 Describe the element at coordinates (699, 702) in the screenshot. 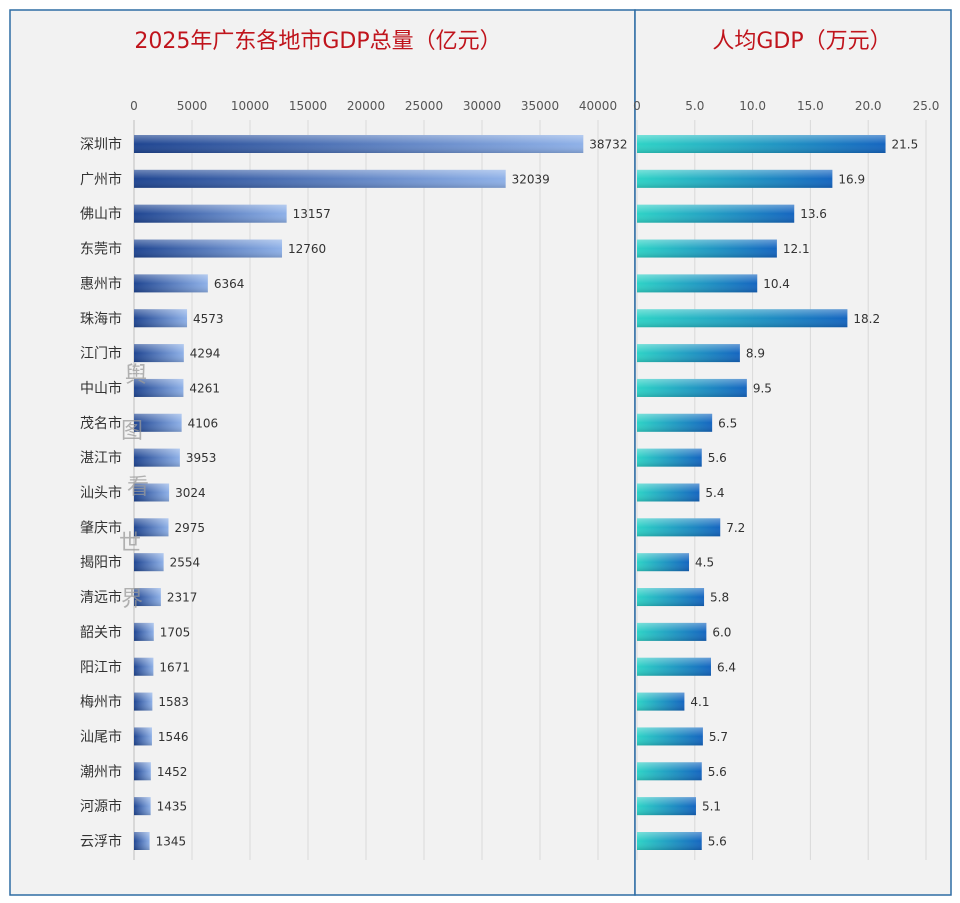

I see `right-value-label: 4.1` at that location.